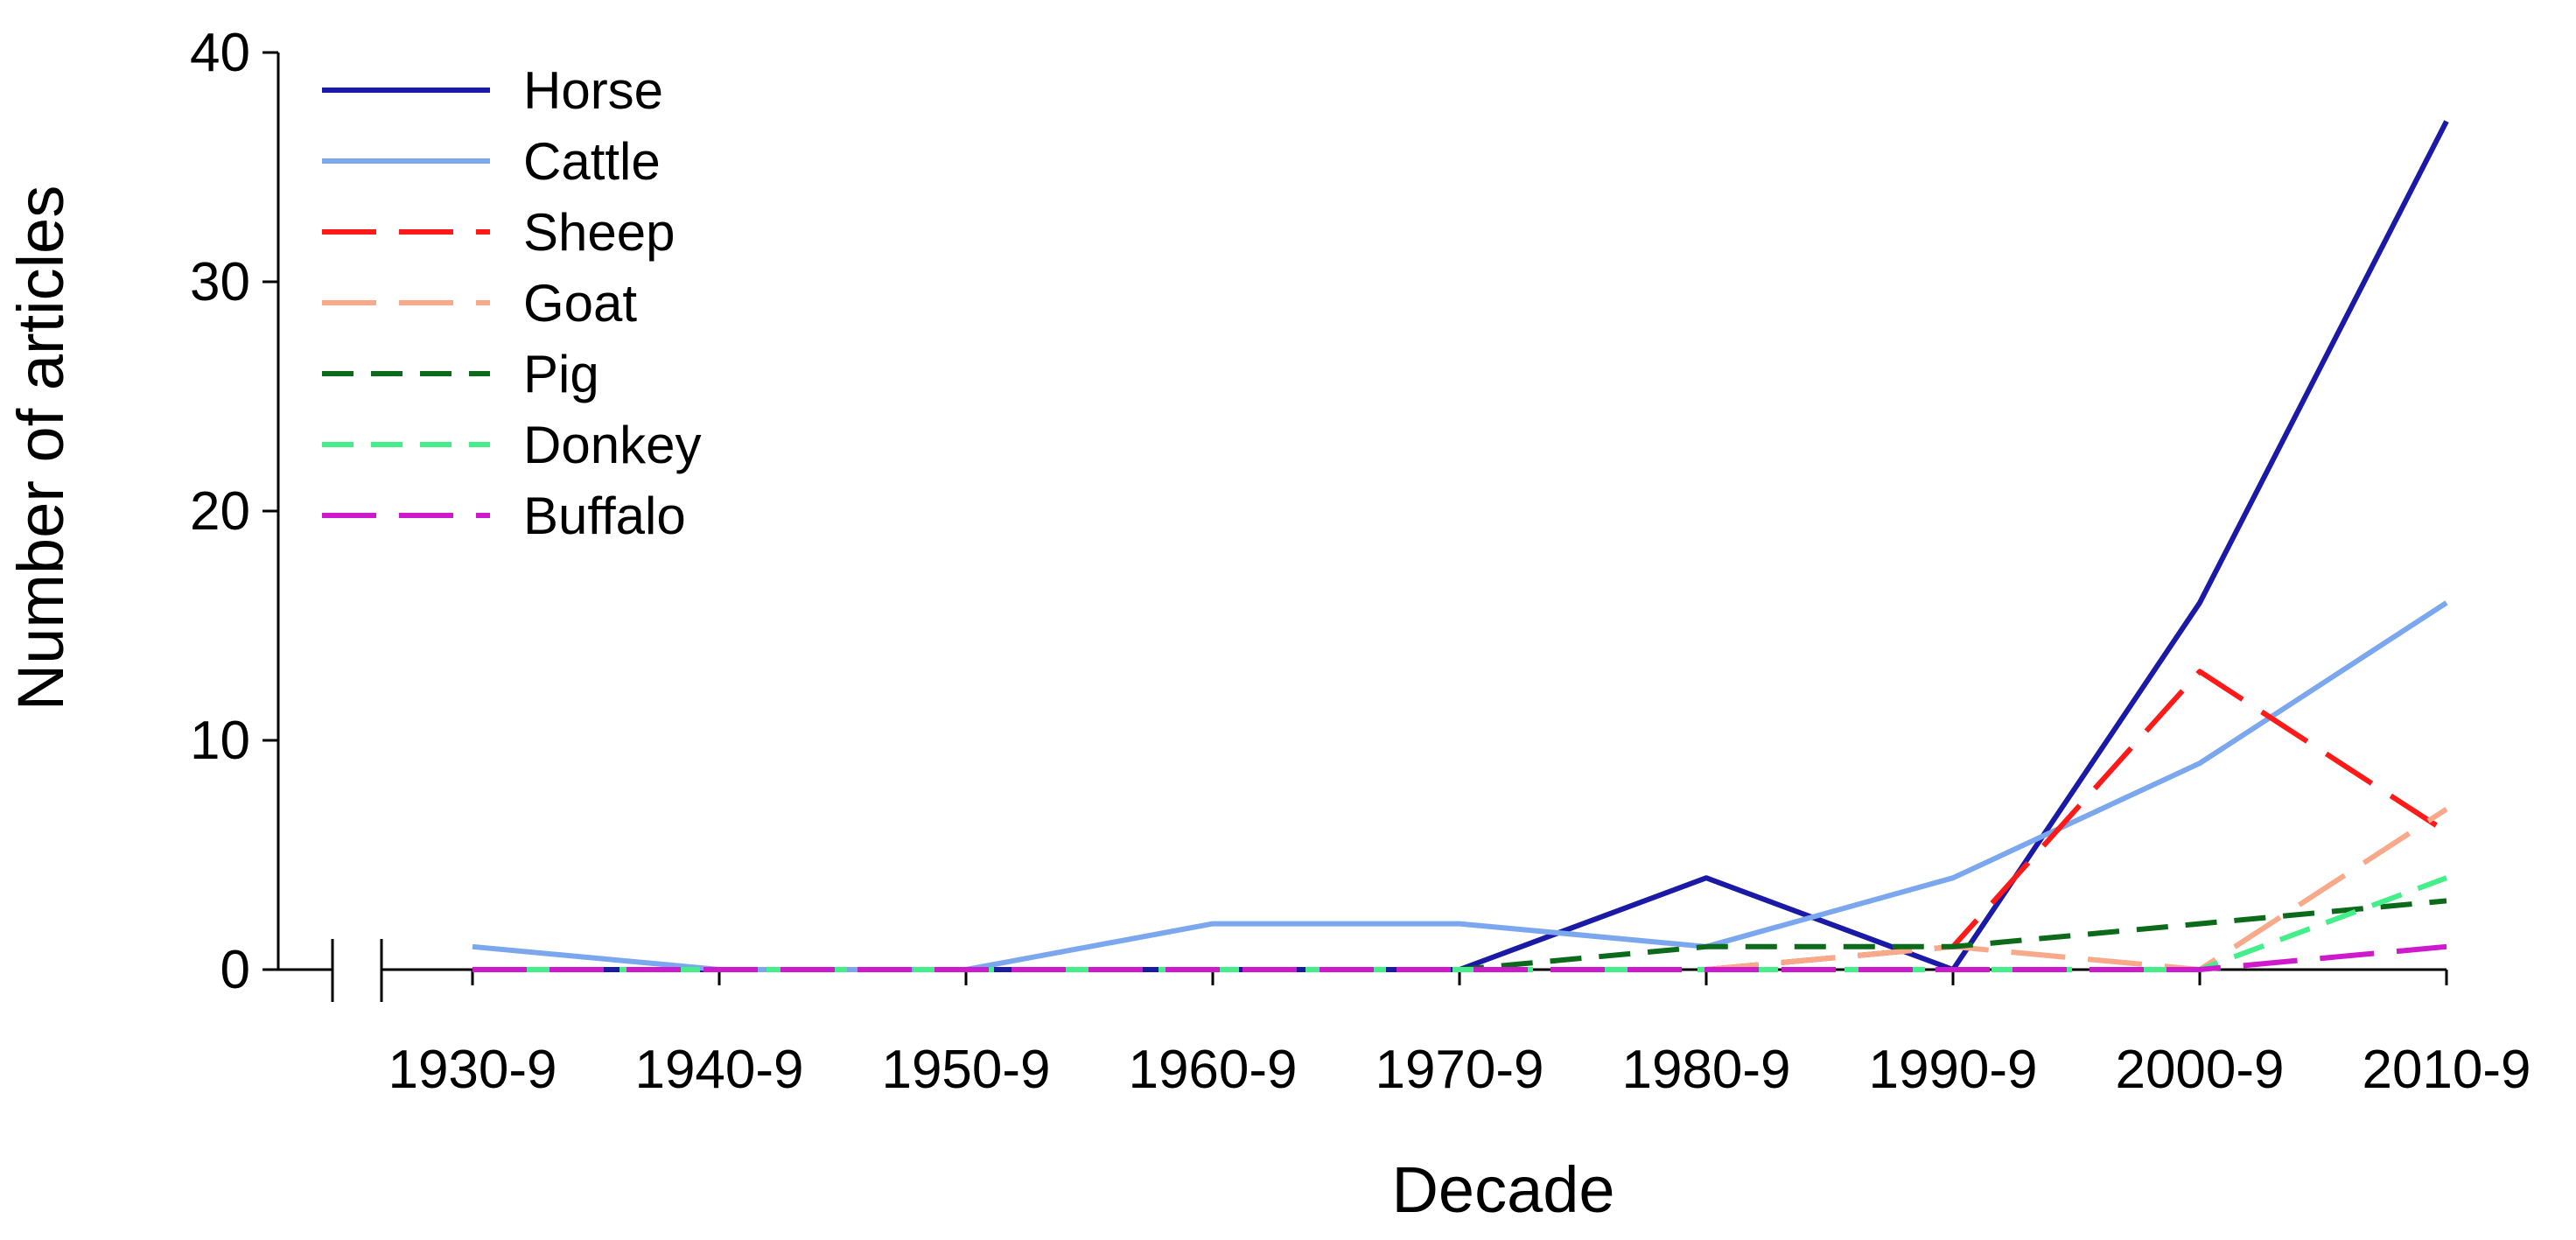 The image size is (2576, 1240). Describe the element at coordinates (511, 303) in the screenshot. I see `legend: Horse Cattle Sheep Goat Pig Donkey Buffalo` at that location.